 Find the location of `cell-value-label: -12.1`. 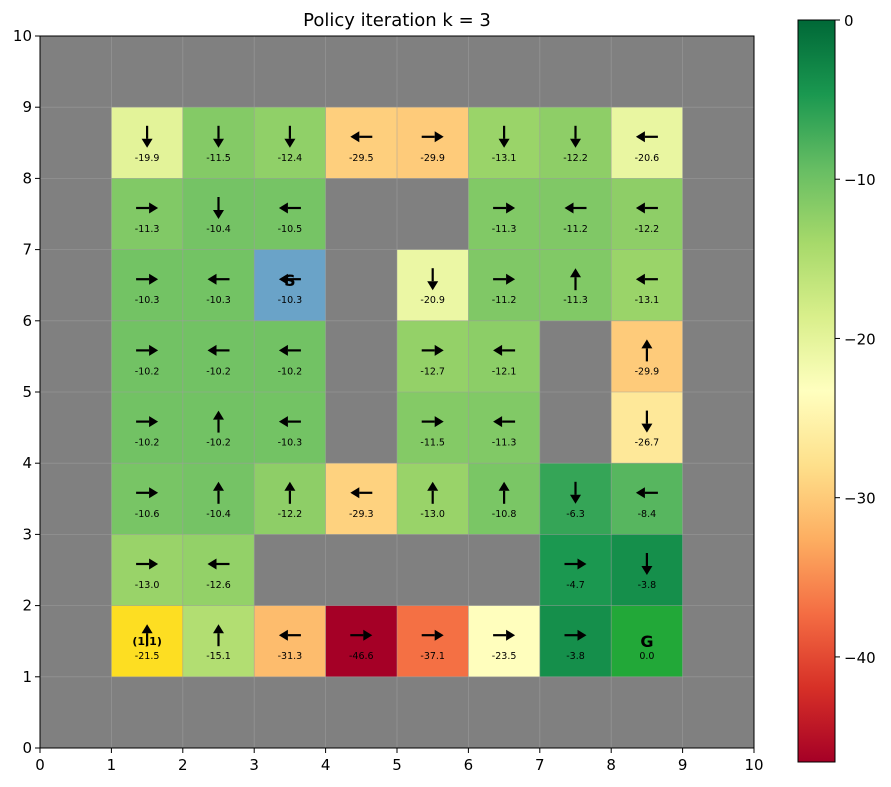

cell-value-label: -12.1 is located at coordinates (504, 371).